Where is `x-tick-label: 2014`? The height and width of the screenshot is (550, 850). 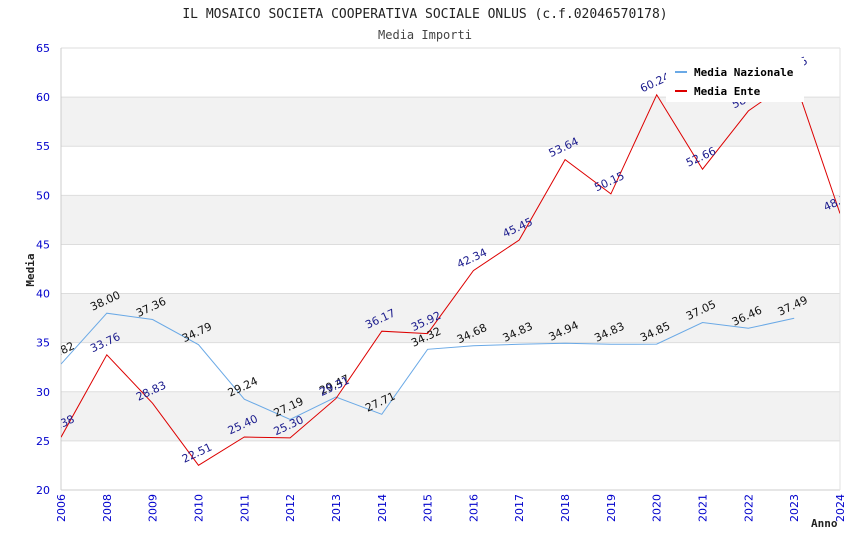
x-tick-label: 2014 is located at coordinates (382, 508).